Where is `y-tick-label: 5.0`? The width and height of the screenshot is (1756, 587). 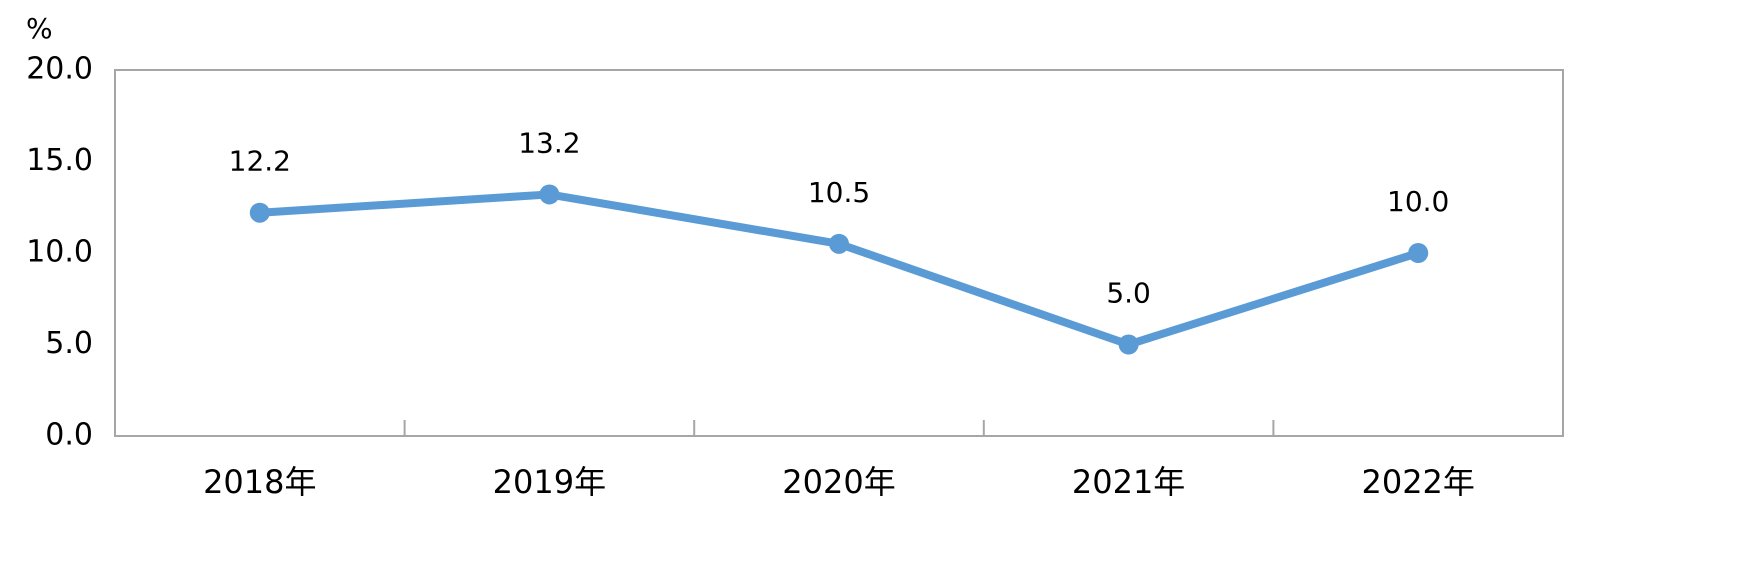
y-tick-label: 5.0 is located at coordinates (69, 343).